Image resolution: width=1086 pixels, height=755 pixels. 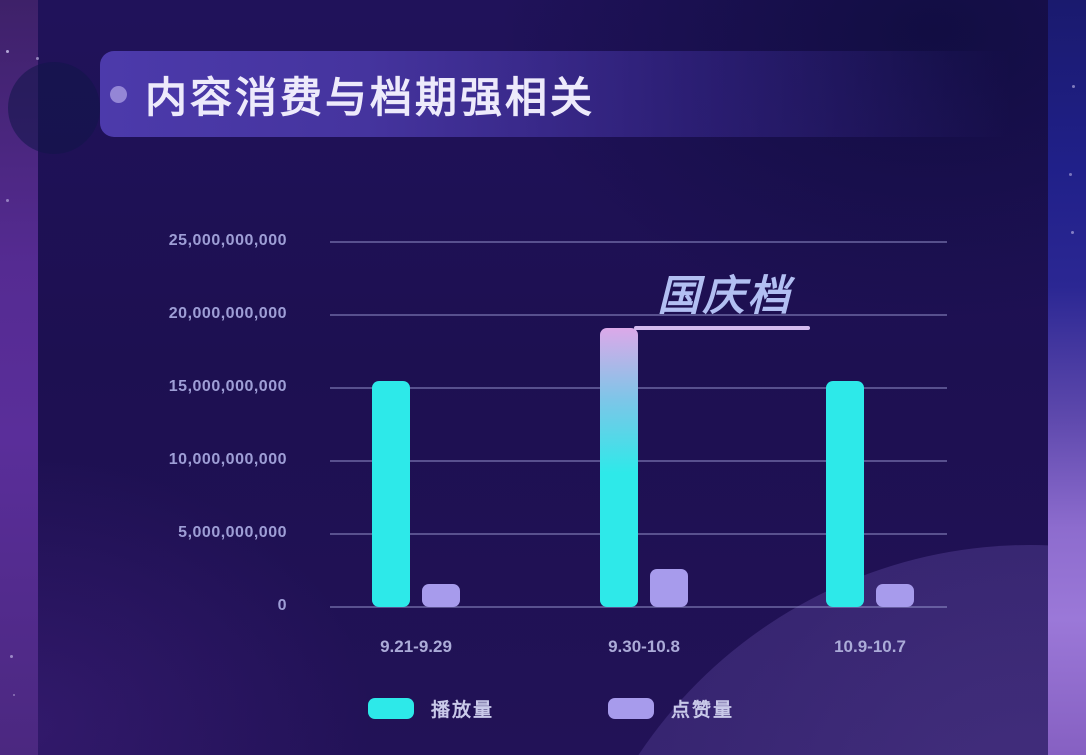 What do you see at coordinates (227, 240) in the screenshot?
I see `y-axis-tick-label: 25,000,000,000` at bounding box center [227, 240].